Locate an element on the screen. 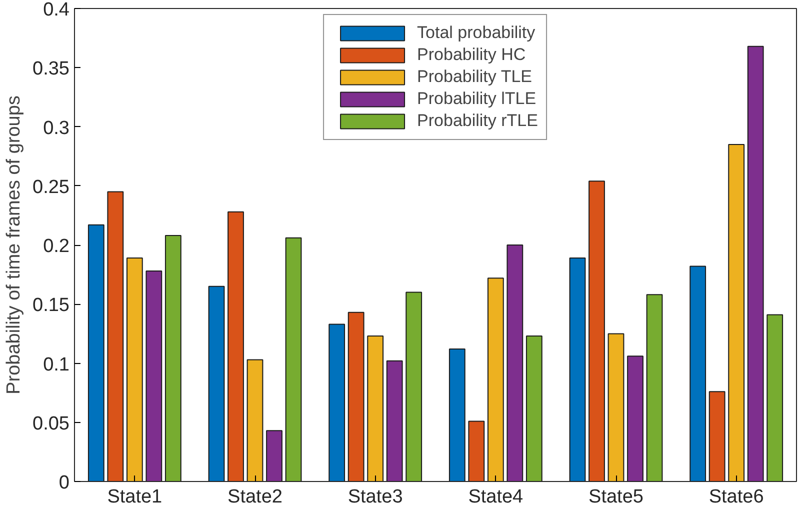  x-tick-label: State3 is located at coordinates (375, 497).